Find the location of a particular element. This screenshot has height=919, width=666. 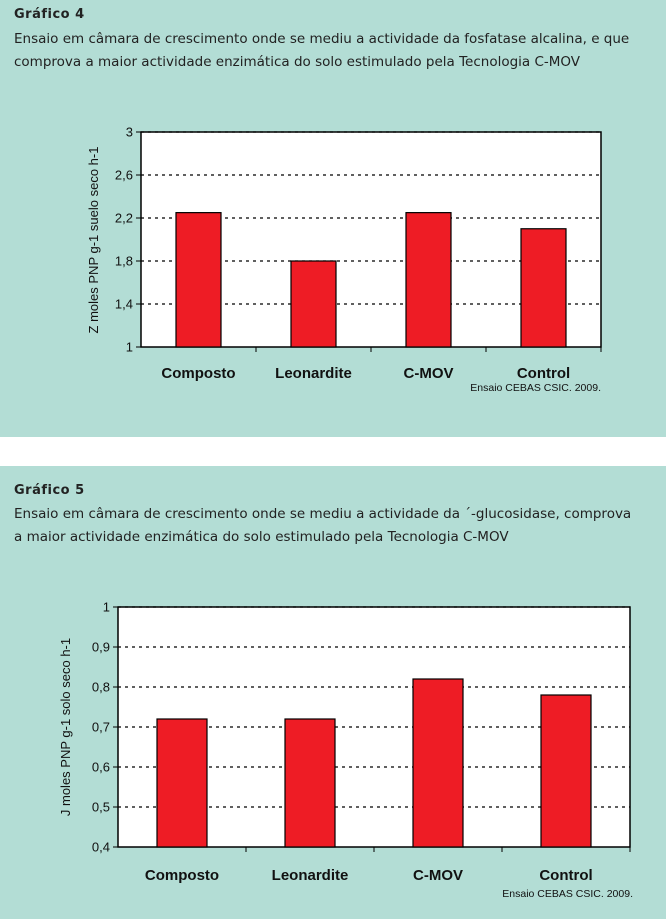

chart-4-y-axis-label: Z moles PNP g-1 suelo seco h-1 is located at coordinates (93, 240).